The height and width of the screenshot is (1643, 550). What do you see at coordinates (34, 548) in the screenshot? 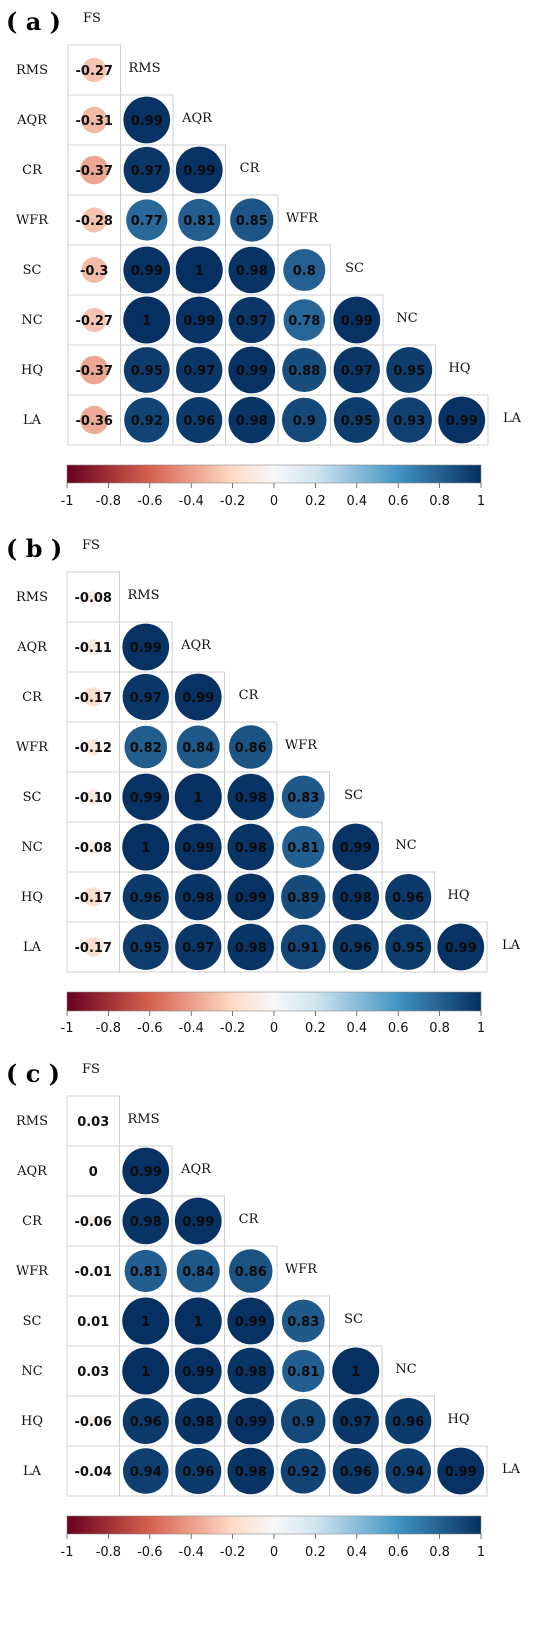
I see `panel-letter: ( b )` at bounding box center [34, 548].